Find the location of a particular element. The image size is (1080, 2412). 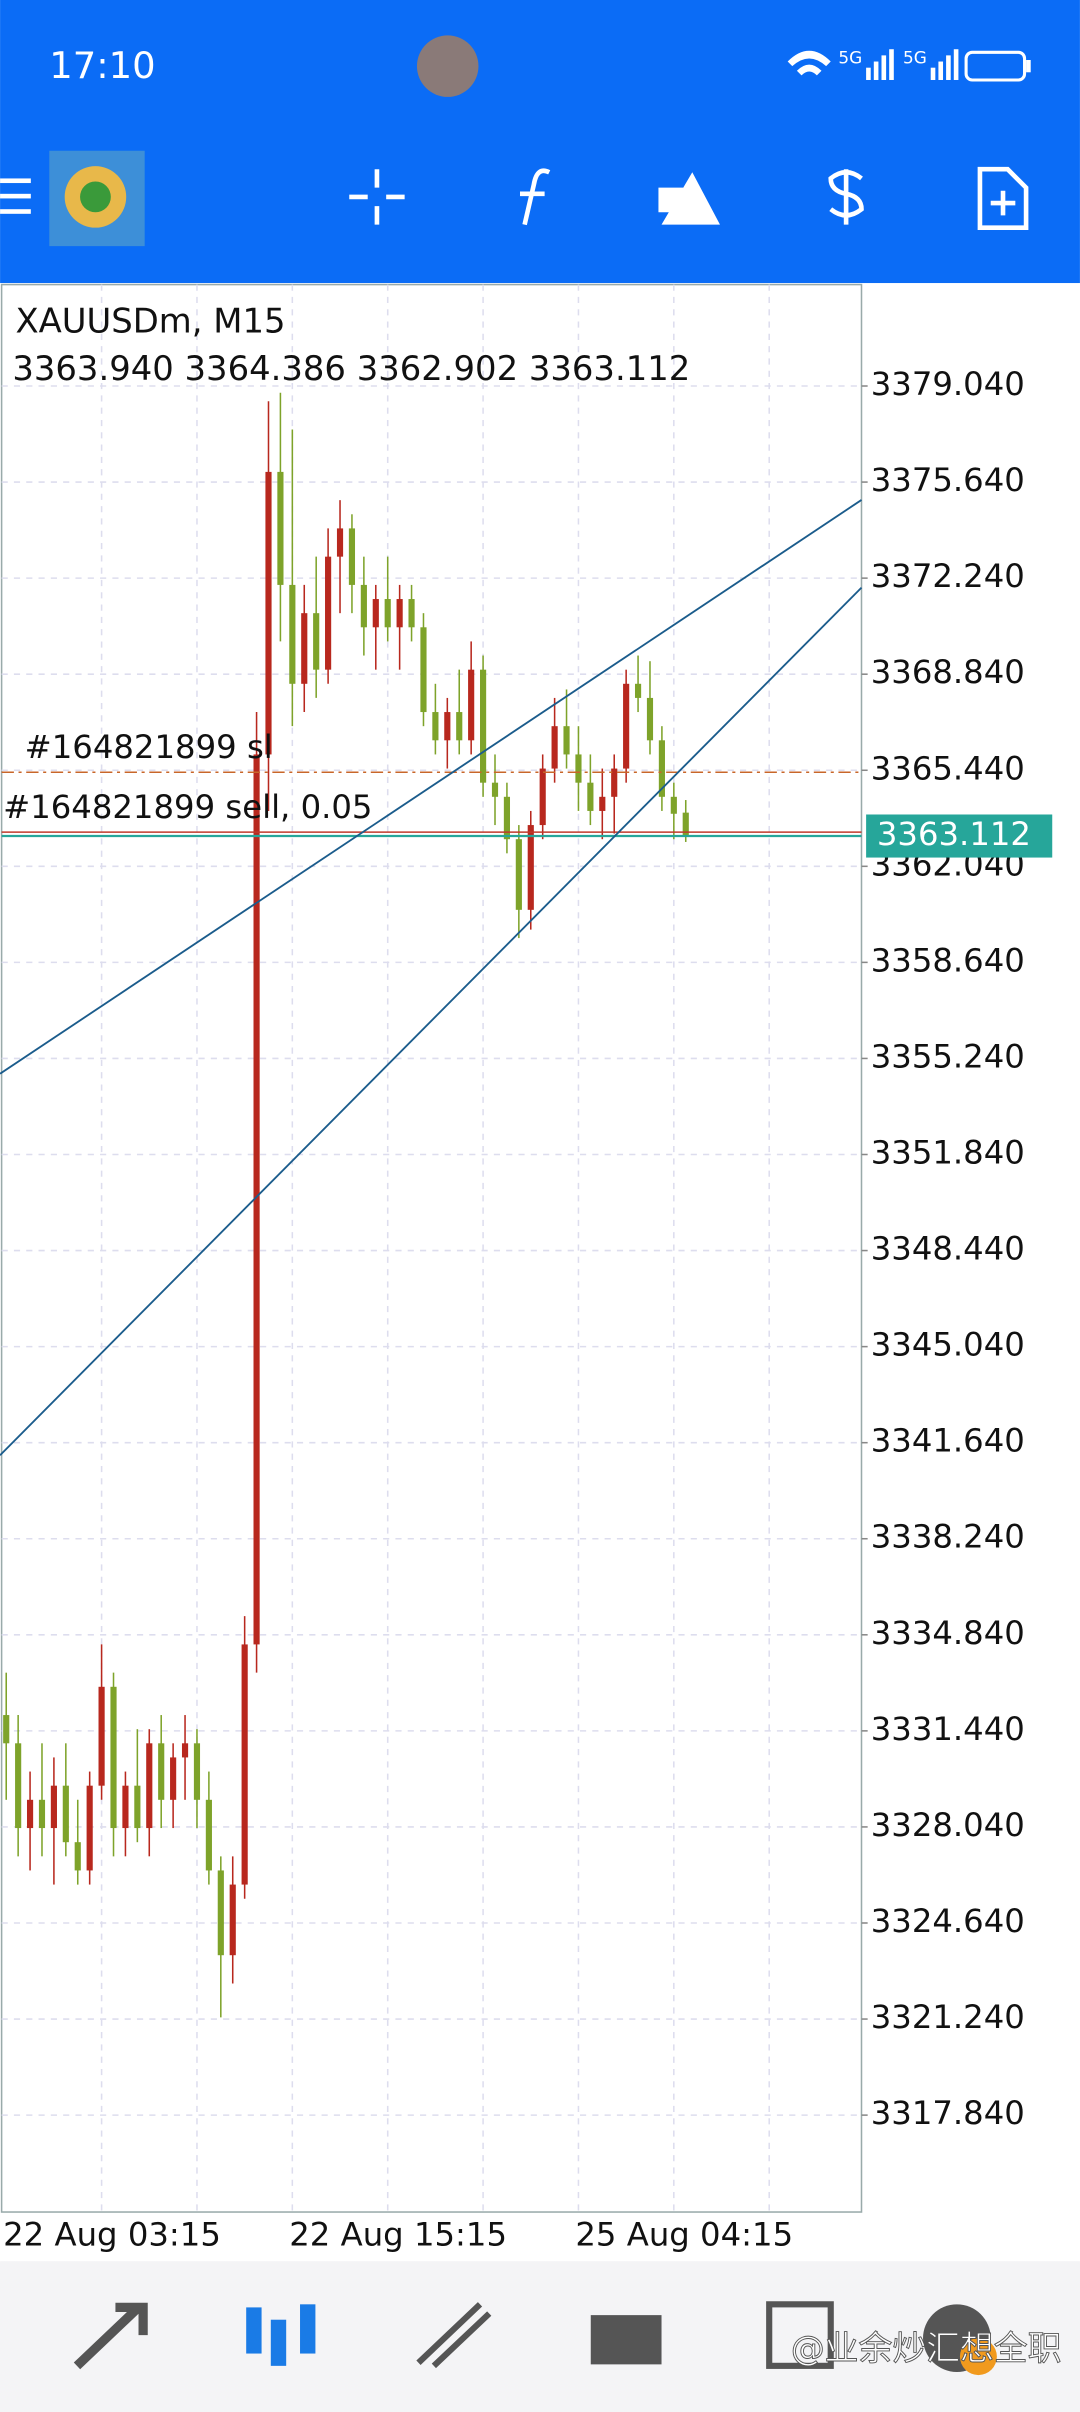

chart-title: XAUUSDm, M15 is located at coordinates (150, 321).